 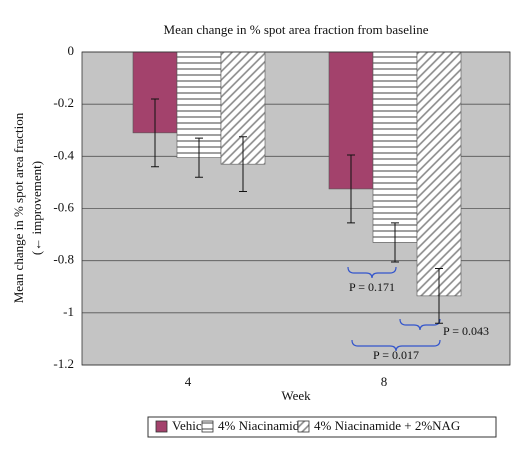 I want to click on y-tick-label: -0.8, so click(x=63, y=259).